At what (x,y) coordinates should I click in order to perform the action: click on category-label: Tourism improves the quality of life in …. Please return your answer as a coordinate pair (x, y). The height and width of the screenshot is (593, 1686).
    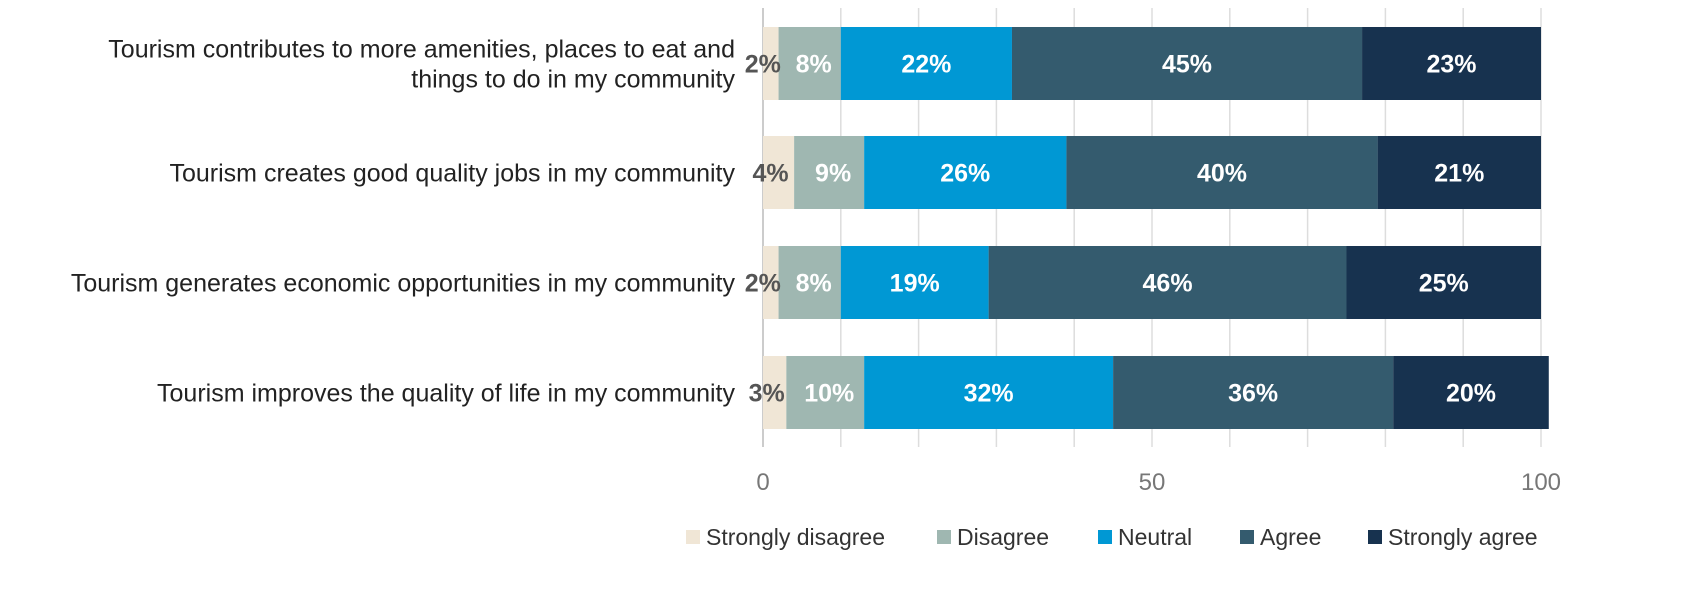
    Looking at the image, I should click on (446, 394).